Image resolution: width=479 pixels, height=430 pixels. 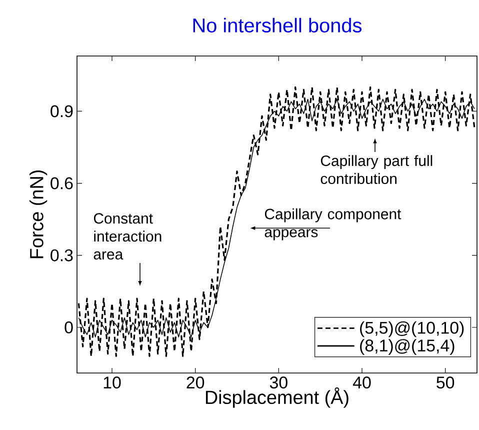 I want to click on legend-label: (5,5)@(10,10), so click(x=412, y=329).